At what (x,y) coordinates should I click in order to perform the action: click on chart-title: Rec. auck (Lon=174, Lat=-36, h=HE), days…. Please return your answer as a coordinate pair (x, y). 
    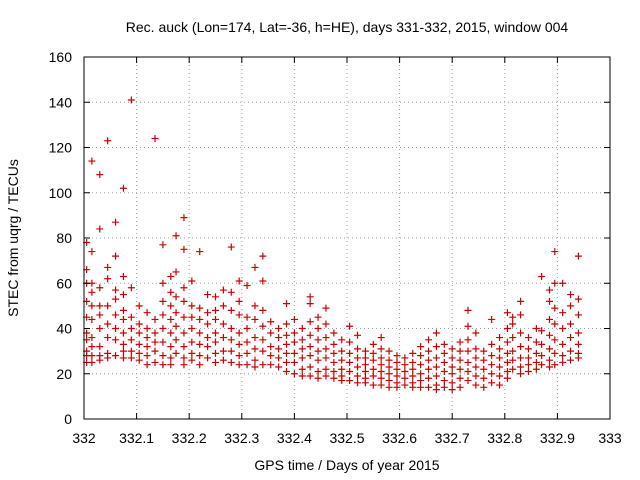
    Looking at the image, I should click on (347, 27).